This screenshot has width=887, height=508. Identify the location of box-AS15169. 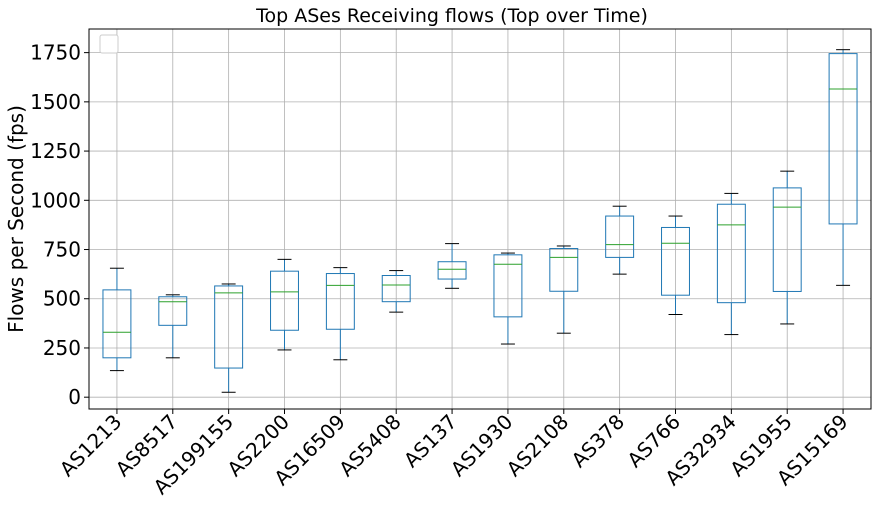
(843, 167).